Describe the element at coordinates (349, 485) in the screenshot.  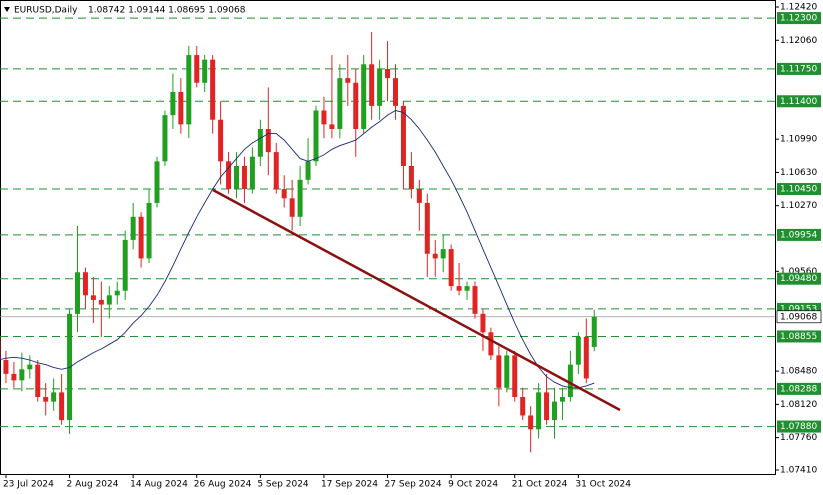
I see `x-tick-label: 17 Sep 2024` at that location.